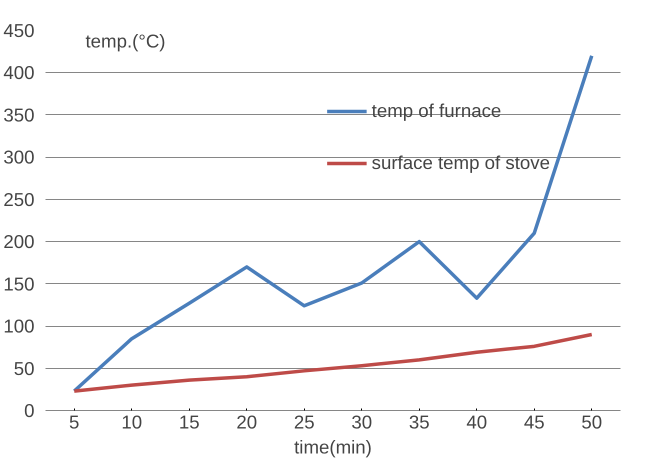 The height and width of the screenshot is (468, 648). Describe the element at coordinates (333, 447) in the screenshot. I see `x-axis-title: time(min)` at that location.